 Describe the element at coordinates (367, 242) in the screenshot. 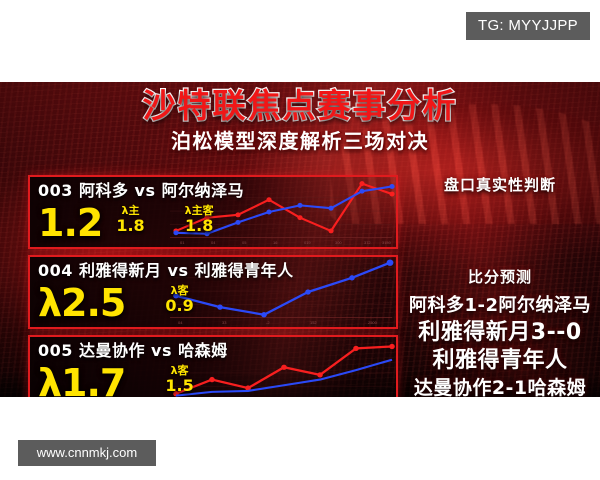

I see `svg-text: 372` at that location.